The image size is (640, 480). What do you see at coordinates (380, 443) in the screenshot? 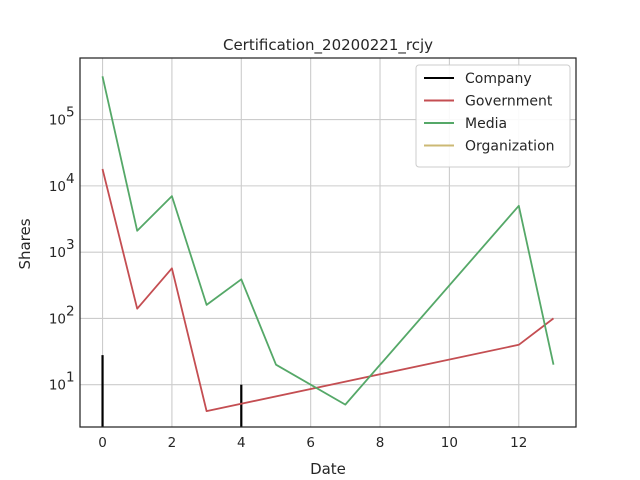
I see `x-tick-label: 8` at bounding box center [380, 443].